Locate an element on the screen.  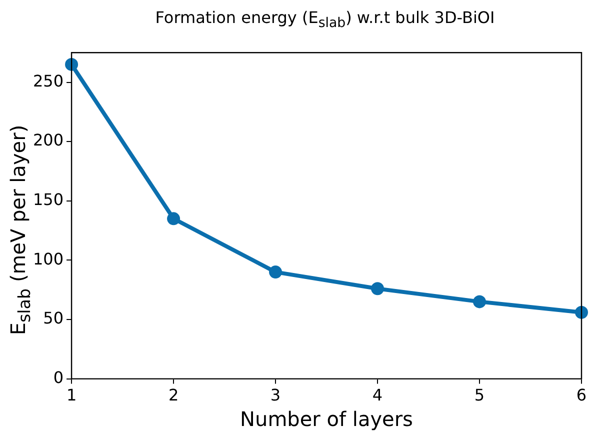
x-tick-label: 6 is located at coordinates (581, 395).